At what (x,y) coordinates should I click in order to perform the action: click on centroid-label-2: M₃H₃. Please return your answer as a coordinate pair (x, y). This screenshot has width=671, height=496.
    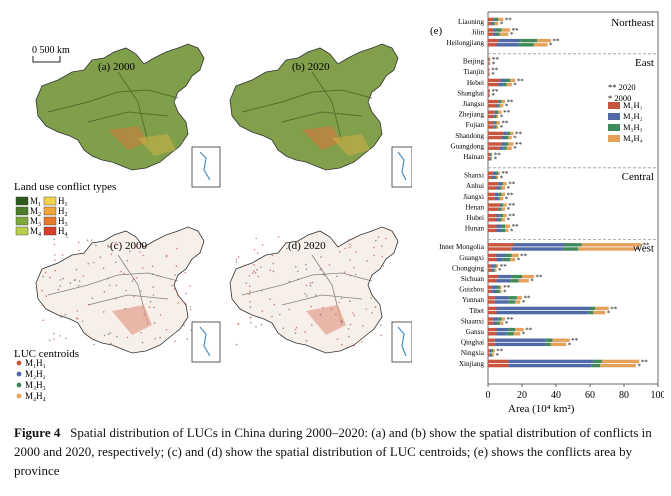
    Looking at the image, I should click on (35, 385).